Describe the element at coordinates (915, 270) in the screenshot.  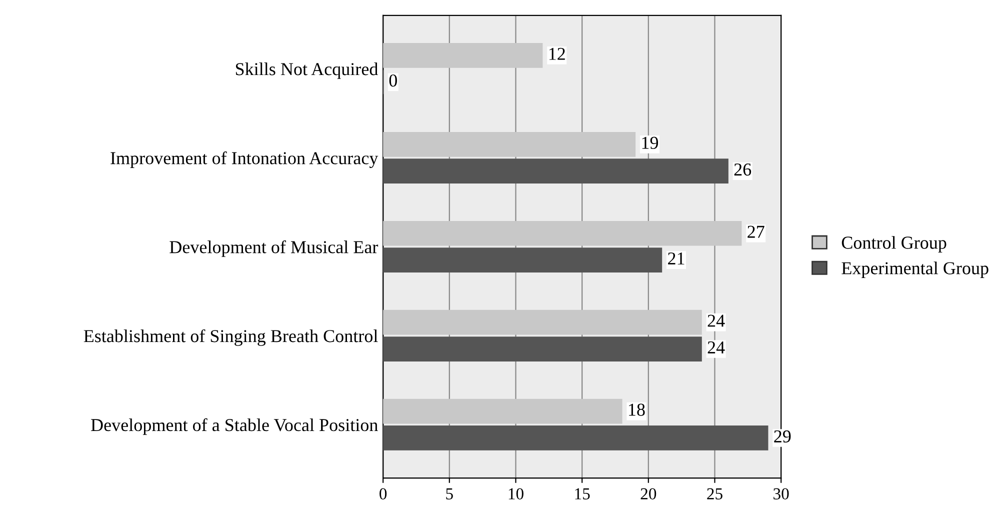
I see `legend-label: Experimental Group` at that location.